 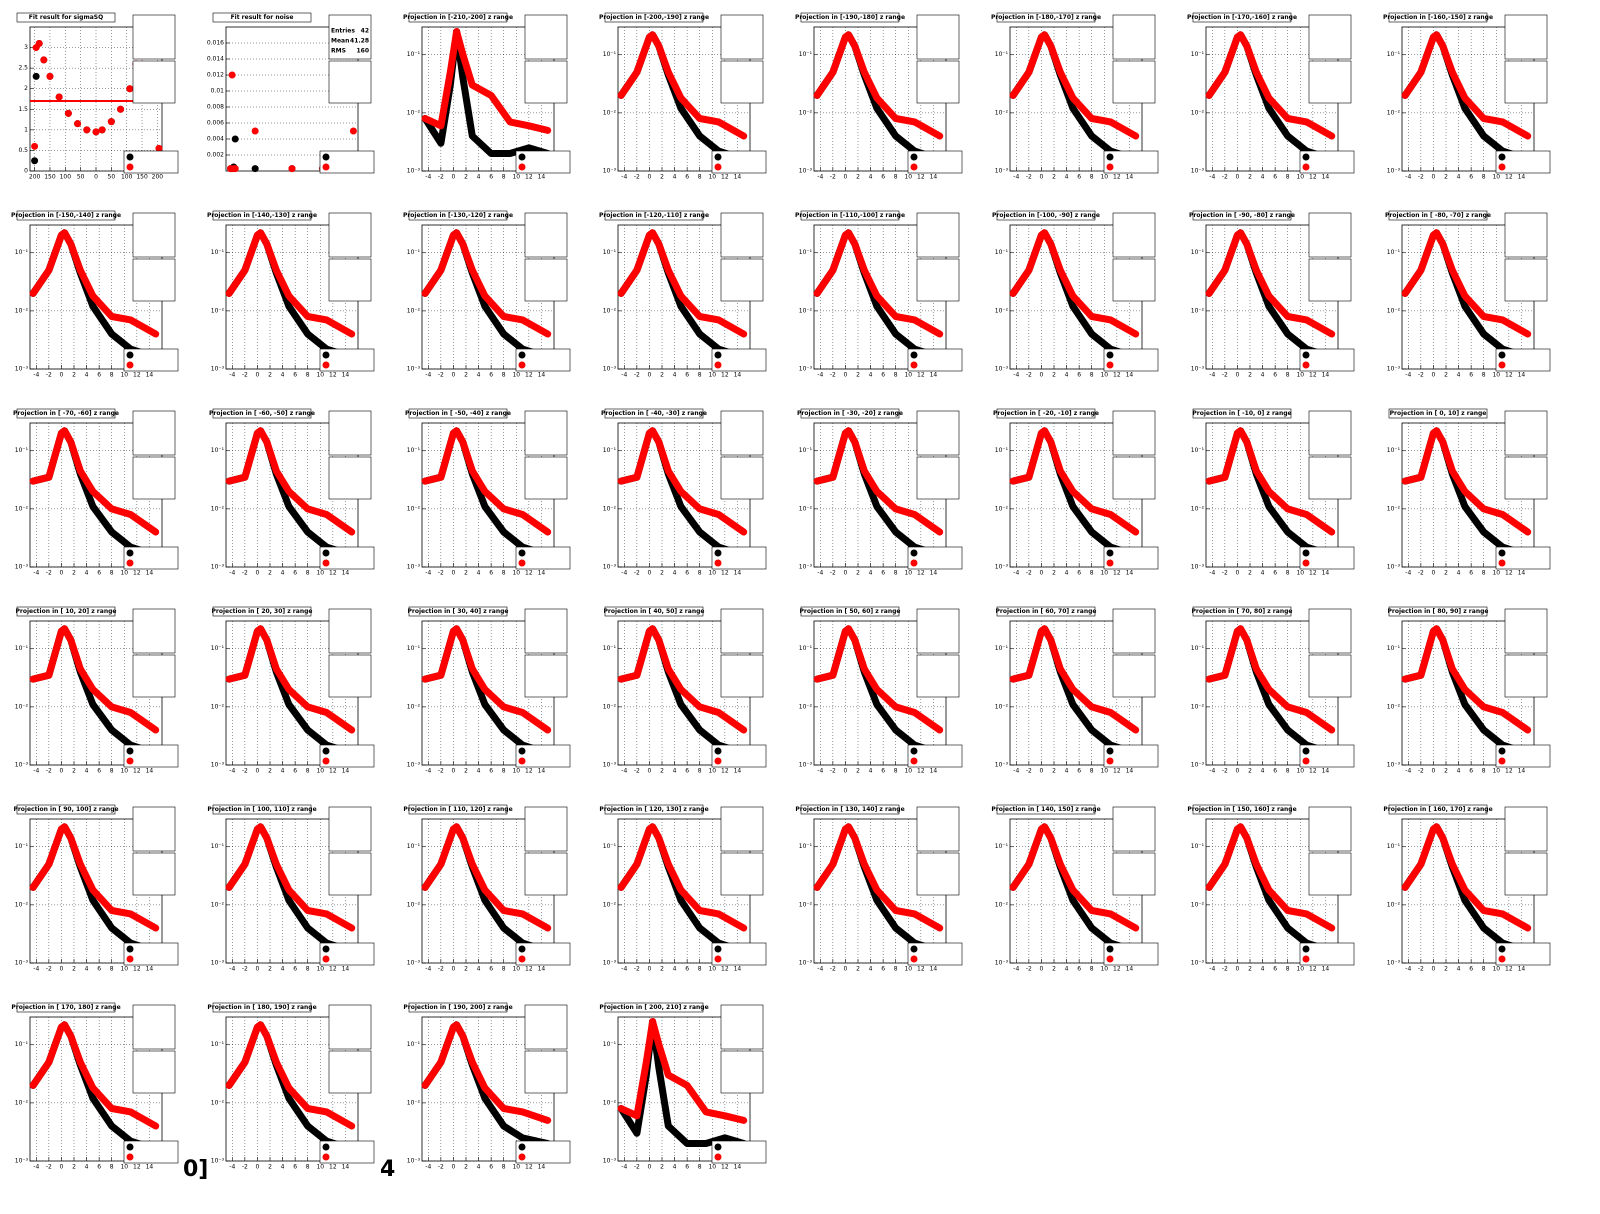 I want to click on y-tick-label: 0.008, so click(x=215, y=107).